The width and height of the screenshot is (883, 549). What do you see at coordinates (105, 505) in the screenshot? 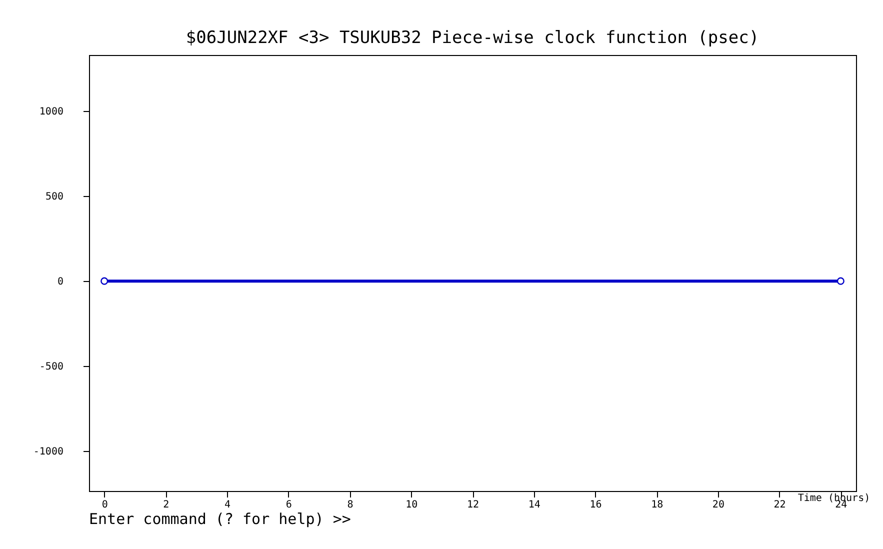
I see `x-tick-label: 0` at bounding box center [105, 505].